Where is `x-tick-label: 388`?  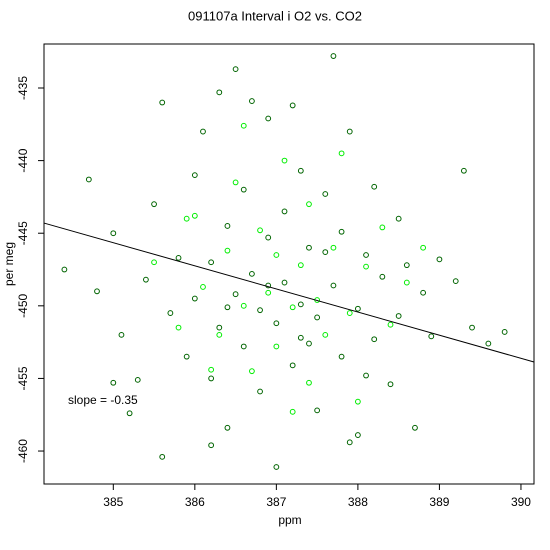
x-tick-label: 388 is located at coordinates (358, 502).